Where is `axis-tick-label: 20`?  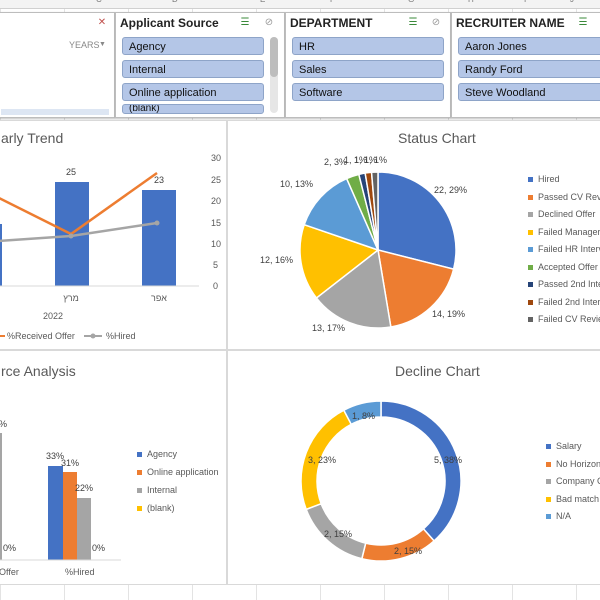
axis-tick-label: 20 is located at coordinates (216, 201).